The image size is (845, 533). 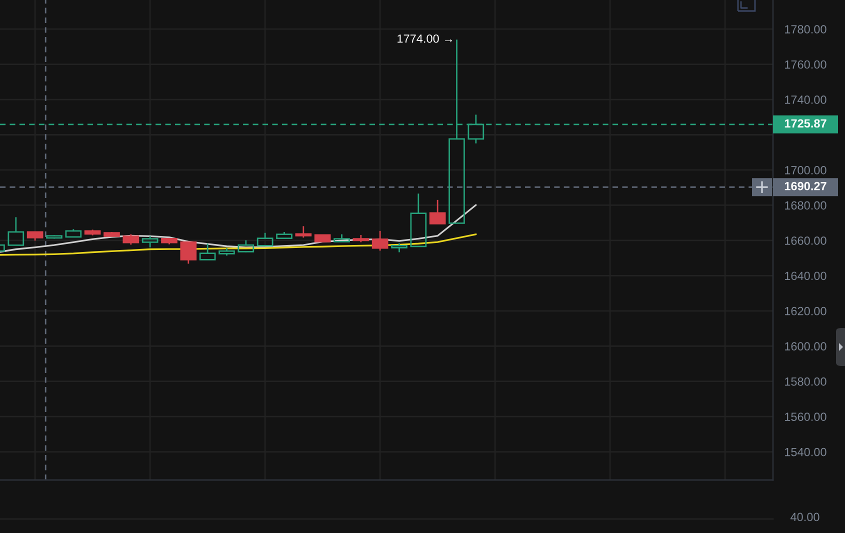 What do you see at coordinates (805, 170) in the screenshot?
I see `y-tick-label: 1700.00` at bounding box center [805, 170].